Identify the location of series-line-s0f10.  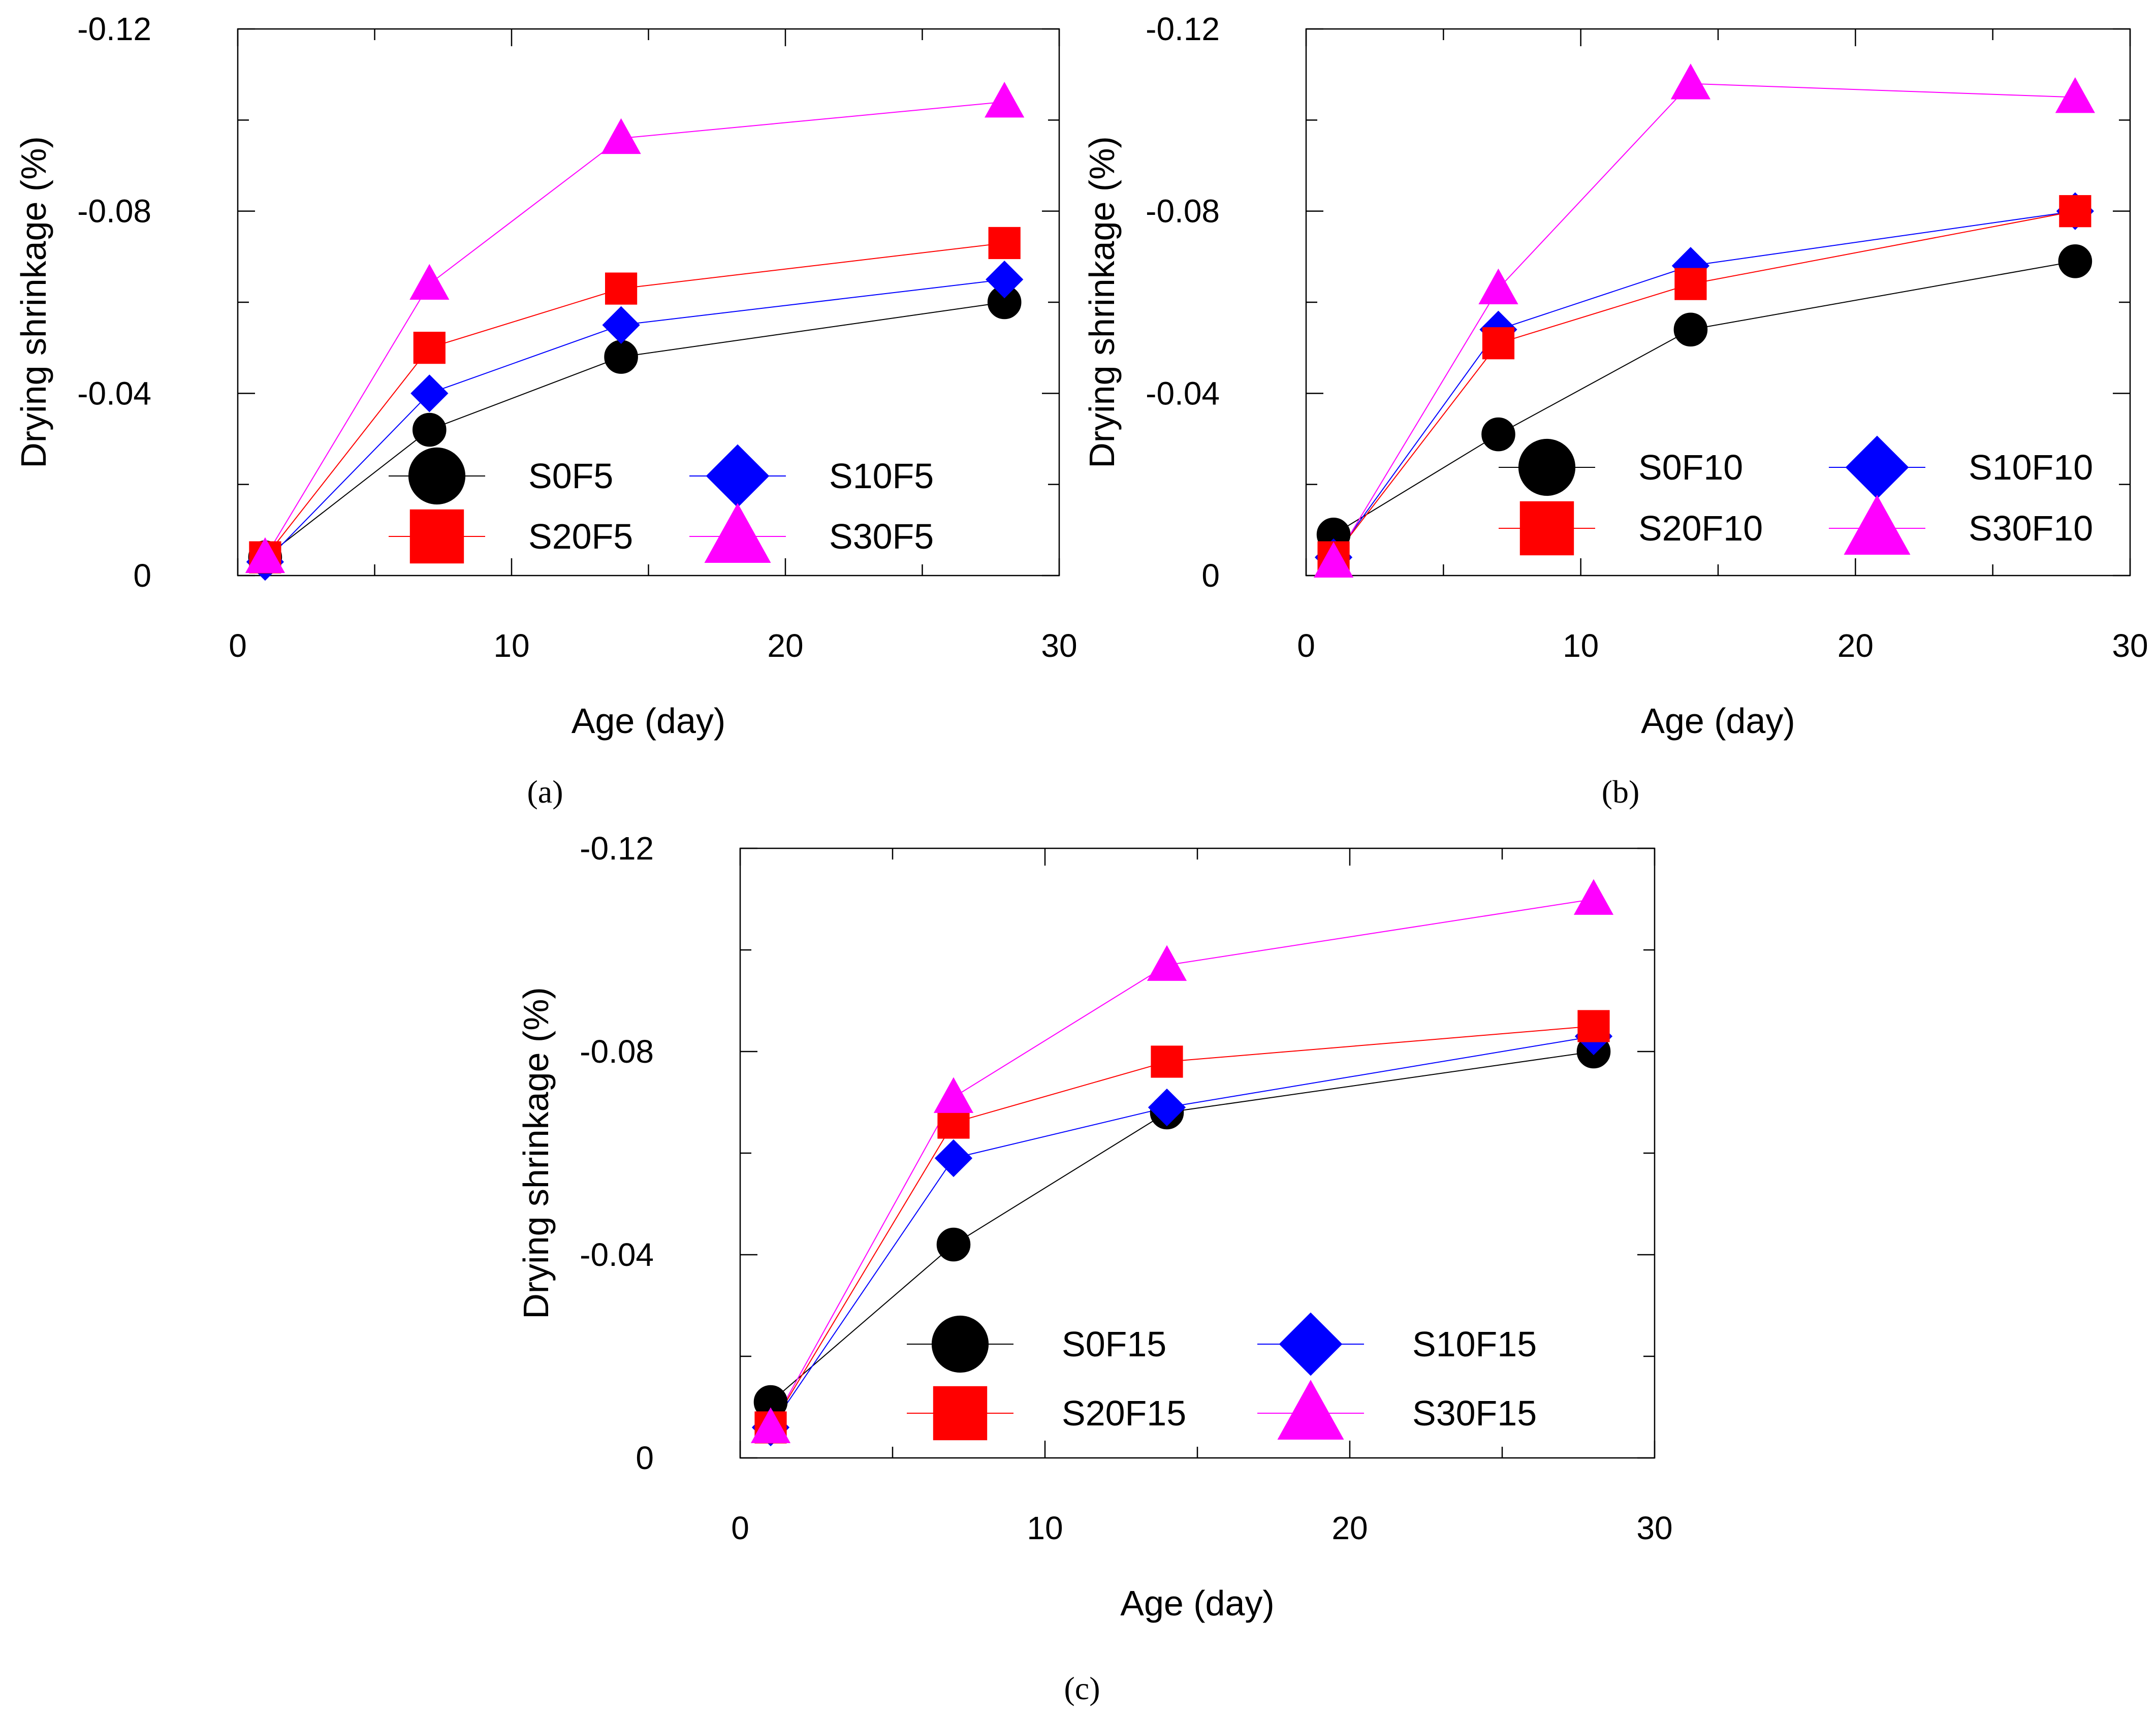
(1704, 398).